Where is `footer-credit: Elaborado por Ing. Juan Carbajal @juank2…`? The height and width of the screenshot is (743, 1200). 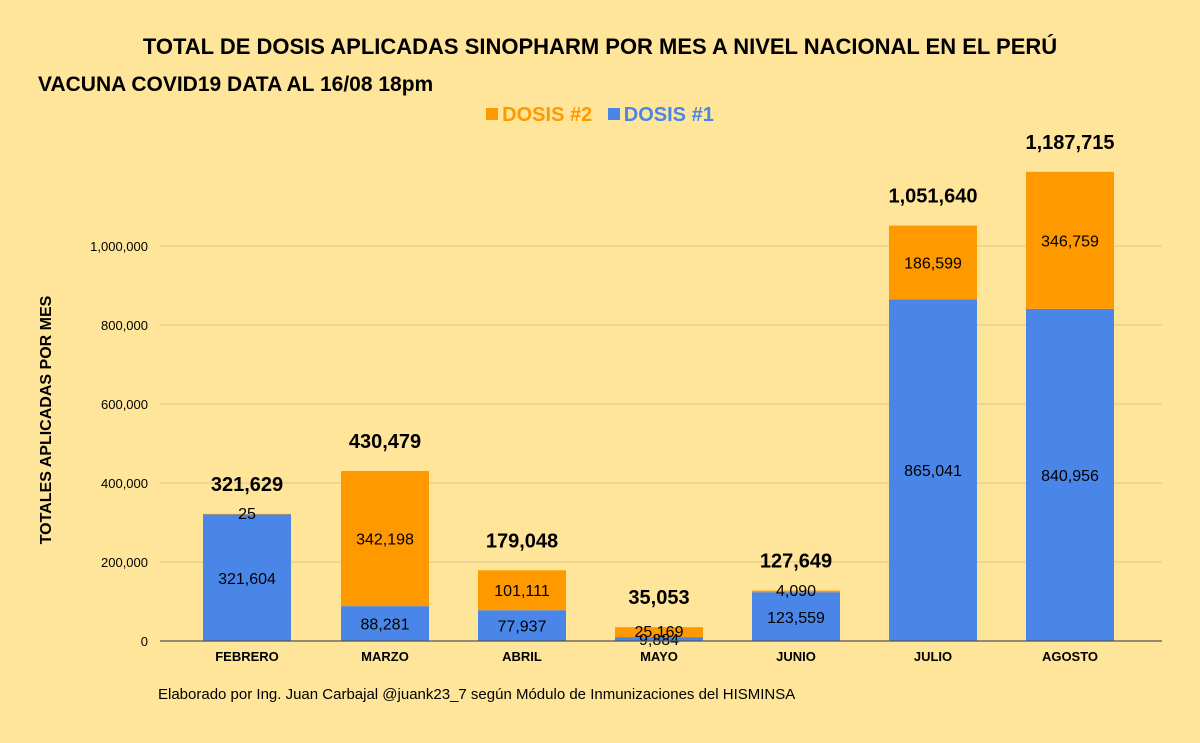
footer-credit: Elaborado por Ing. Juan Carbajal @juank2… is located at coordinates (477, 694).